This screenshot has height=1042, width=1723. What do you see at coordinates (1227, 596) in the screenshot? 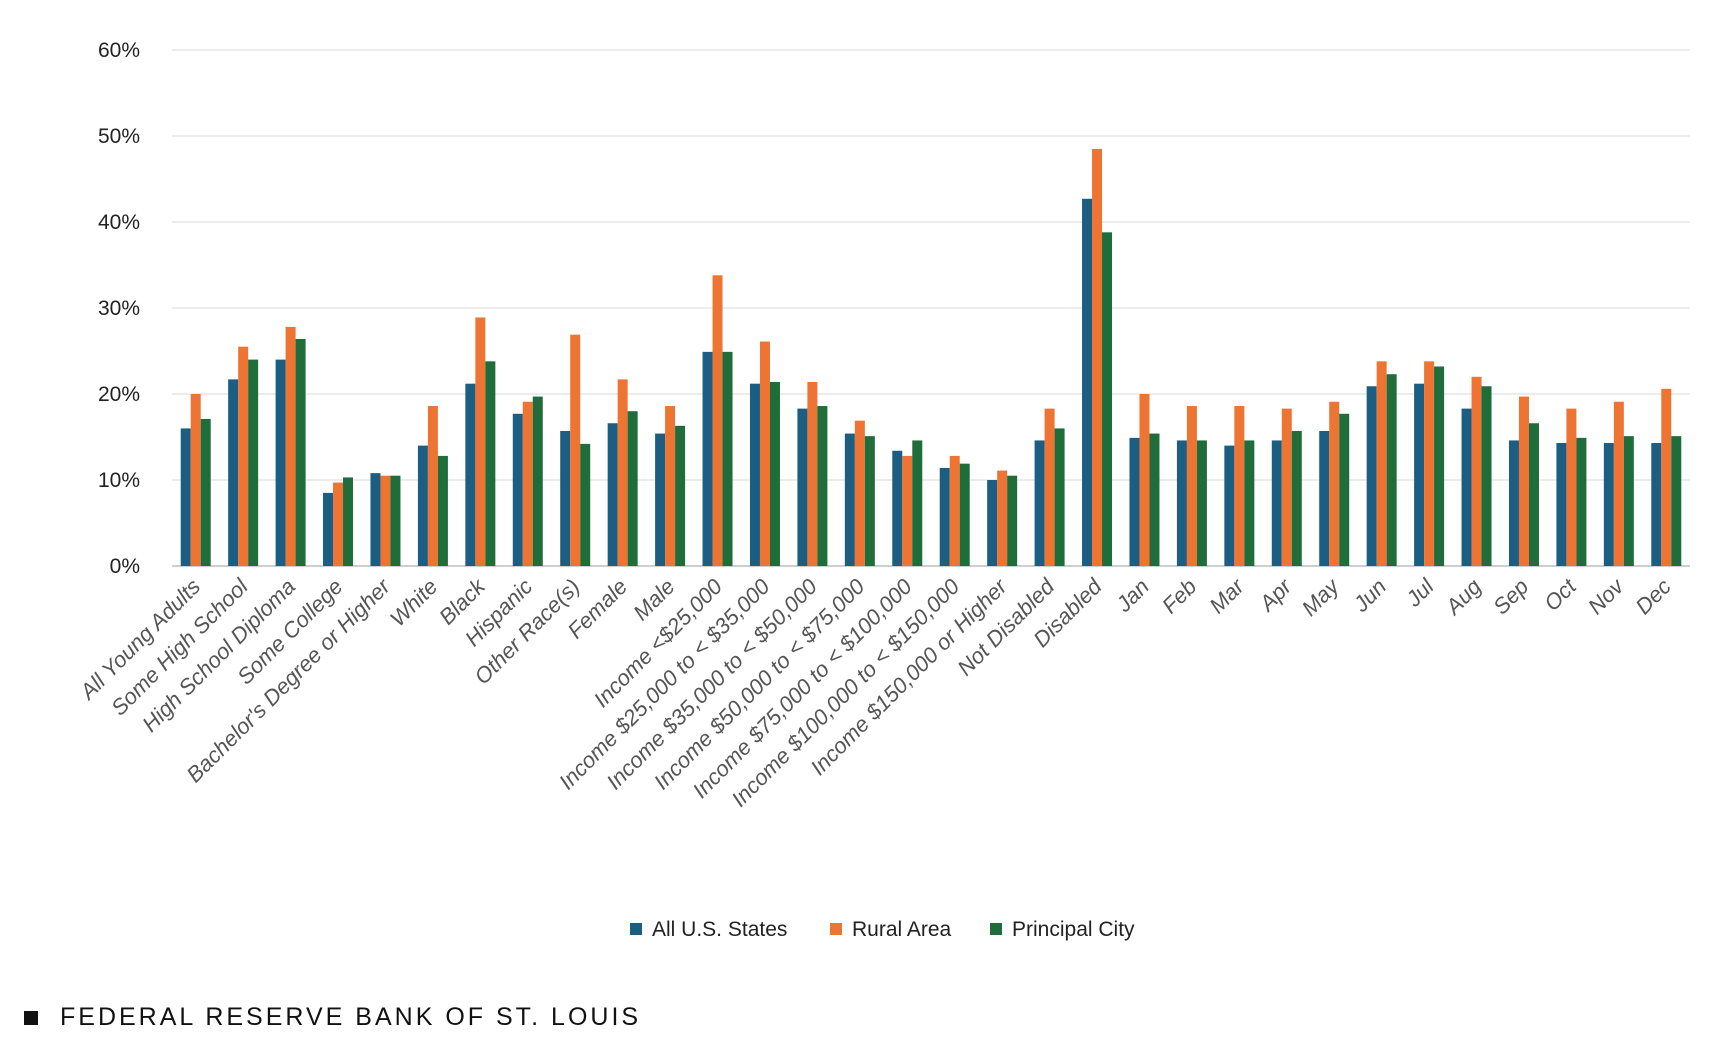
I see `category-label: Mar` at bounding box center [1227, 596].